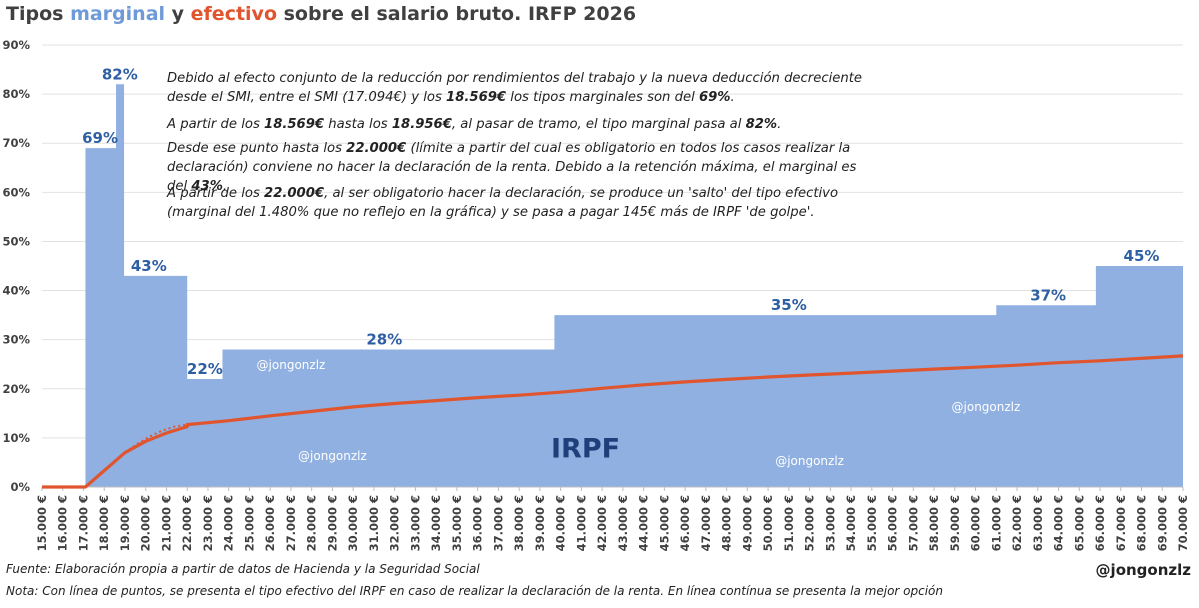 This screenshot has width=1199, height=608. What do you see at coordinates (602, 97) in the screenshot?
I see `note-segment: los tipos marginales son del` at bounding box center [602, 97].